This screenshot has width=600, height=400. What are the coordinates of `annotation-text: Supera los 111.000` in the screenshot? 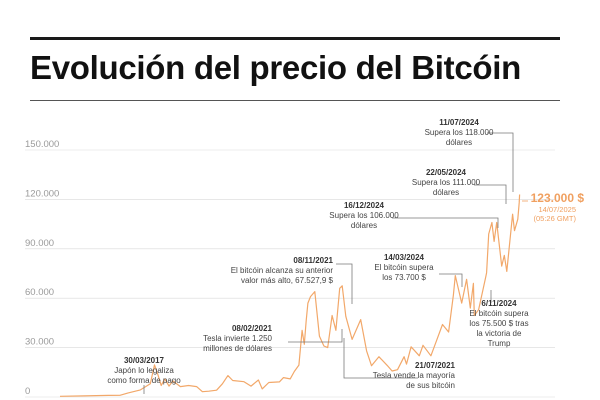 It's located at (446, 182).